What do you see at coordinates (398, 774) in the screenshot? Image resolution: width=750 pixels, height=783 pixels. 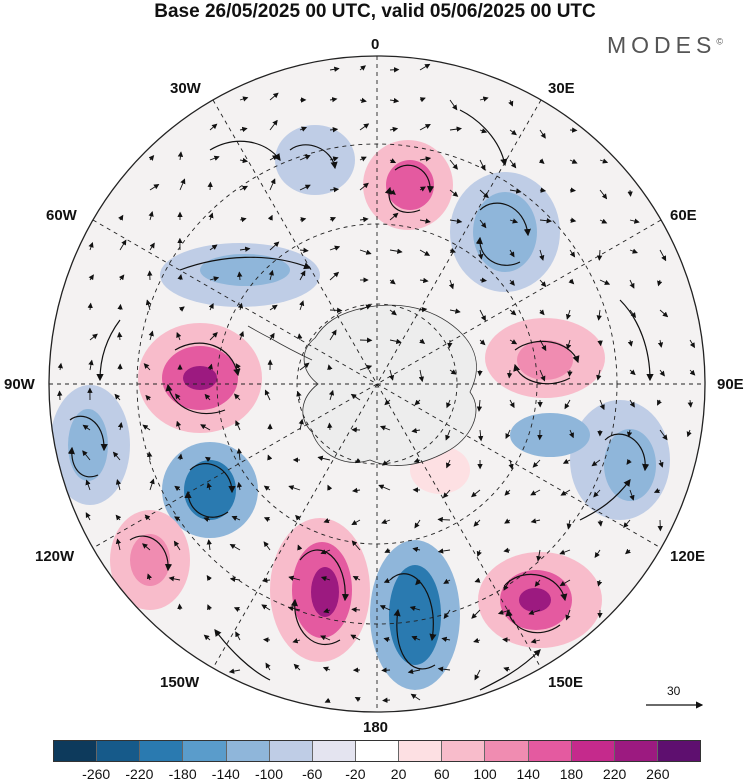 I see `colorbar-tick-label: 20` at bounding box center [398, 774].